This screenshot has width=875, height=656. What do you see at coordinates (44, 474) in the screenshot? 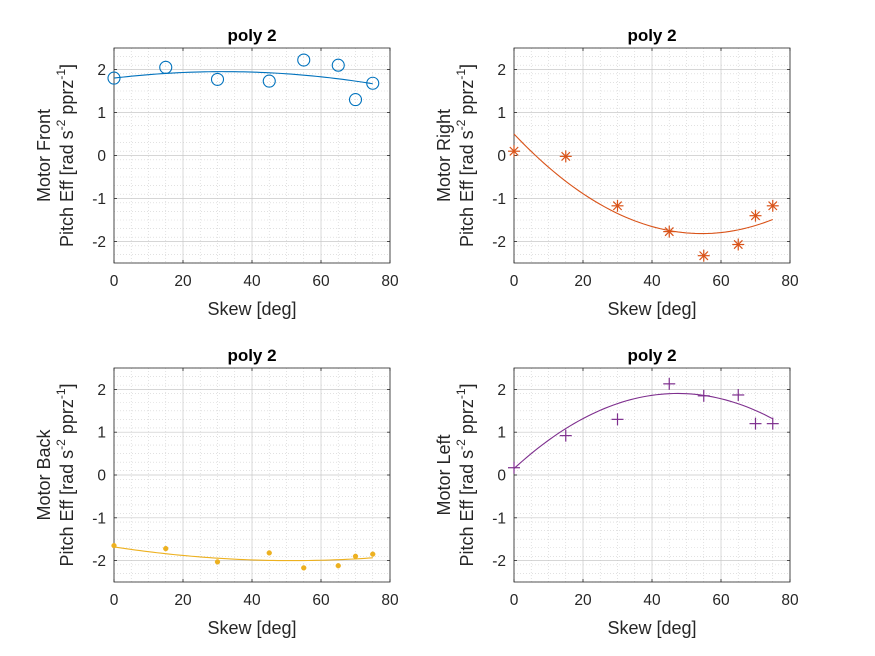
I see `y-axis-label-line1: Motor Back` at bounding box center [44, 474].